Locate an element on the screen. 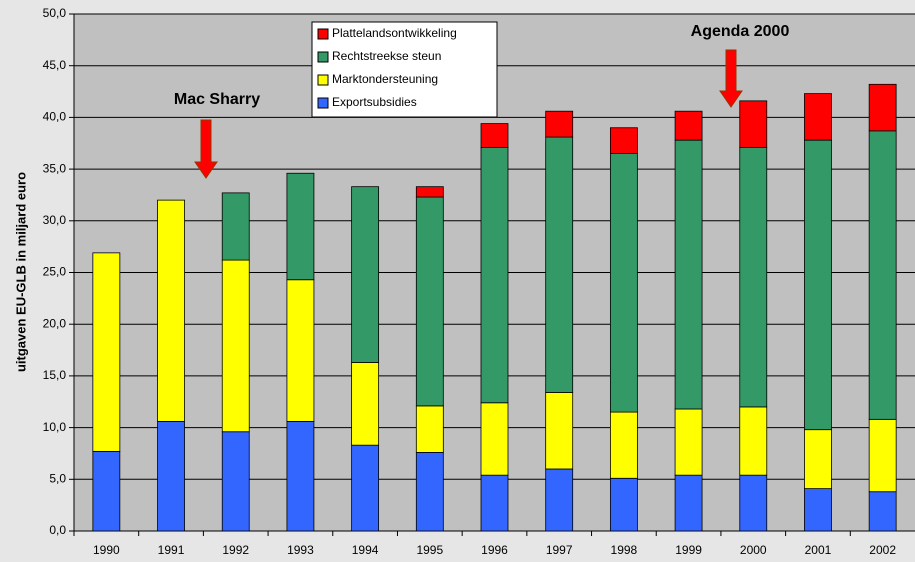 This screenshot has width=915, height=562. x-tick-label: 1995 is located at coordinates (429, 550).